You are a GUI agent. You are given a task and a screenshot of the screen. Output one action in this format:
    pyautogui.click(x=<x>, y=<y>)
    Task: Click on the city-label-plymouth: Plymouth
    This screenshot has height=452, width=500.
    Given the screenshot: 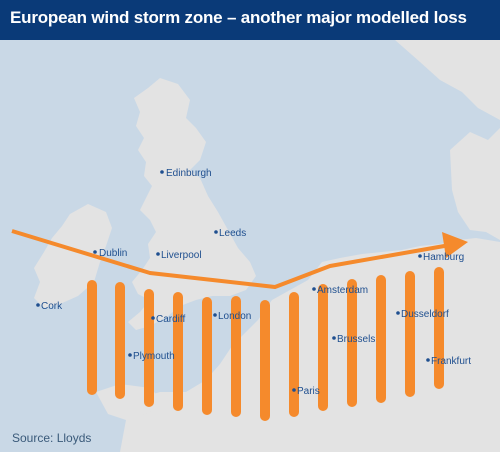 What is the action you would take?
    pyautogui.click(x=154, y=356)
    